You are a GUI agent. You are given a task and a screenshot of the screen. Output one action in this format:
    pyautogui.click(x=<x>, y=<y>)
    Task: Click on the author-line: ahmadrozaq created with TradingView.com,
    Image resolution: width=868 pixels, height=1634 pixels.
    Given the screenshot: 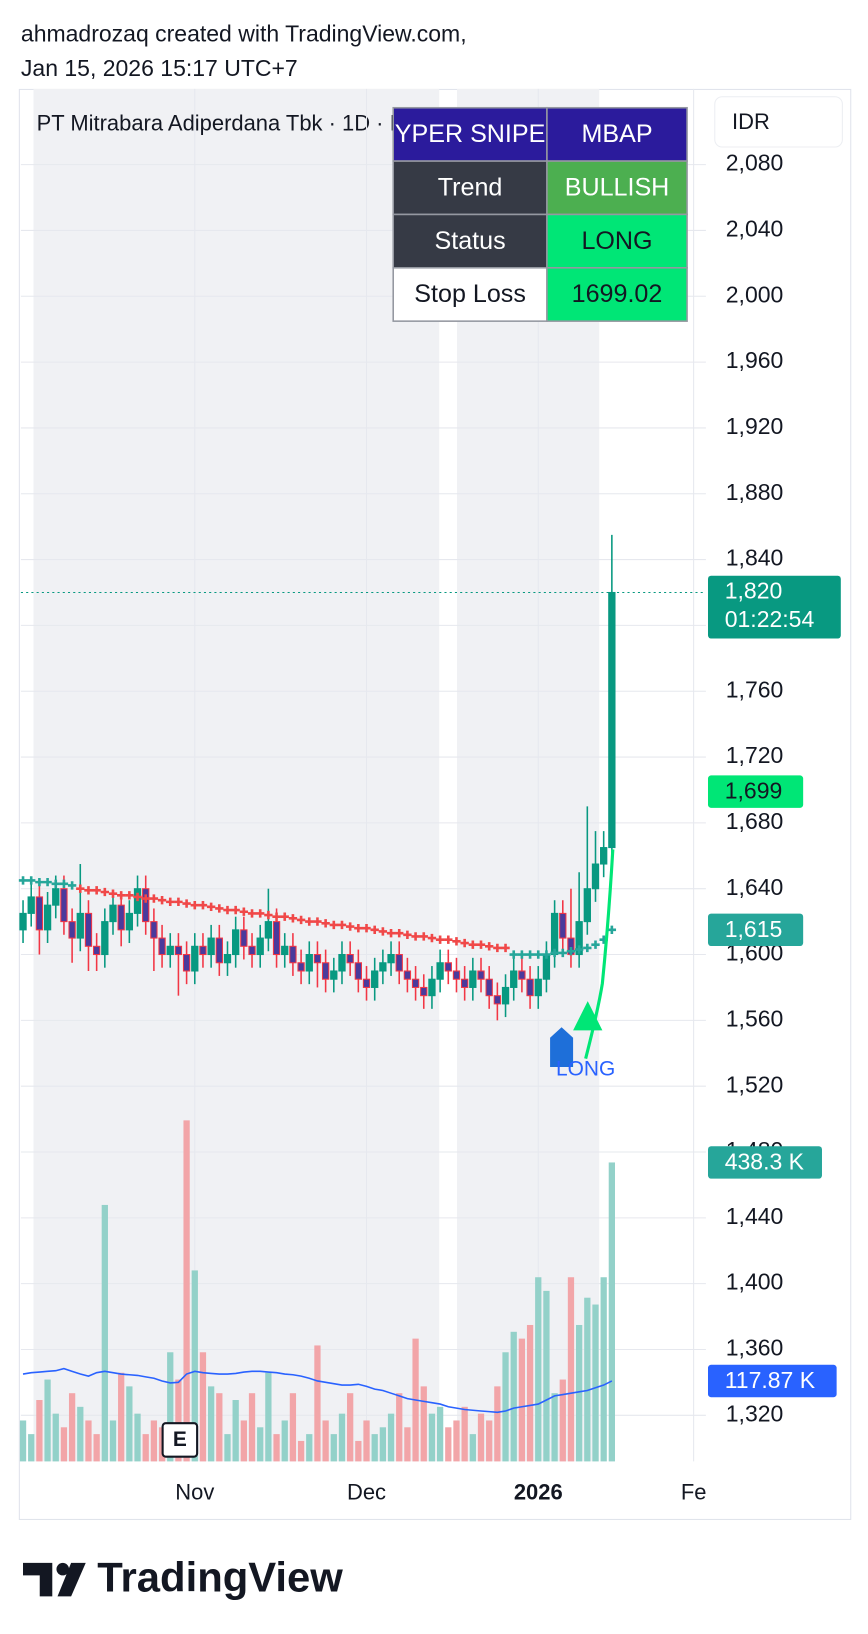 What is the action you would take?
    pyautogui.click(x=244, y=34)
    